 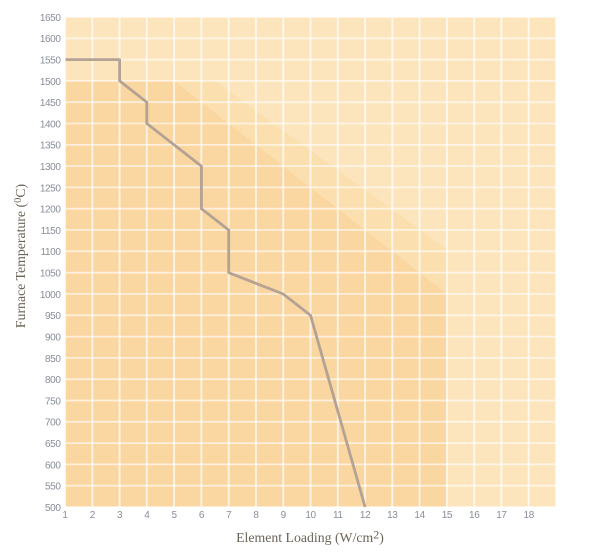 I want to click on svg-text: 1050, so click(x=50, y=274).